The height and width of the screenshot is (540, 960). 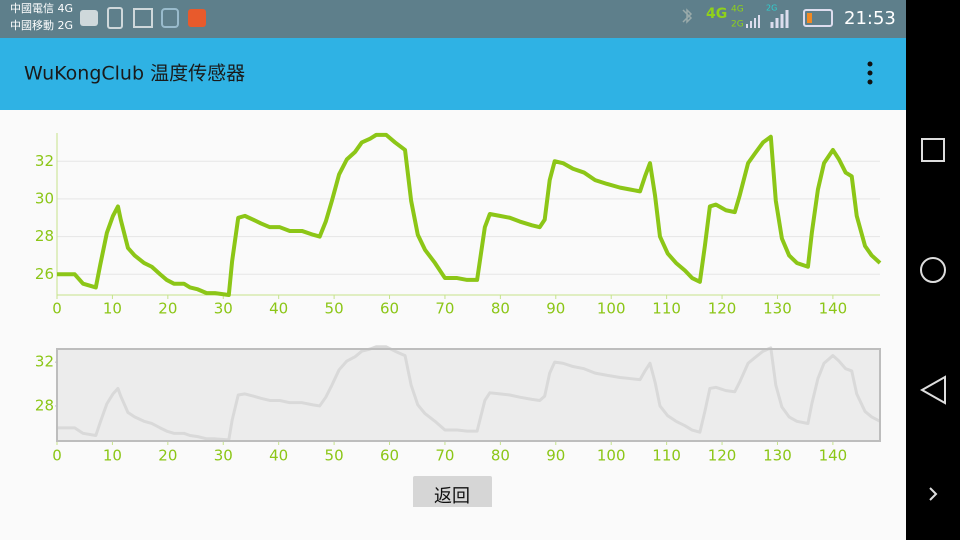 What do you see at coordinates (870, 18) in the screenshot?
I see `clock: 21:53` at bounding box center [870, 18].